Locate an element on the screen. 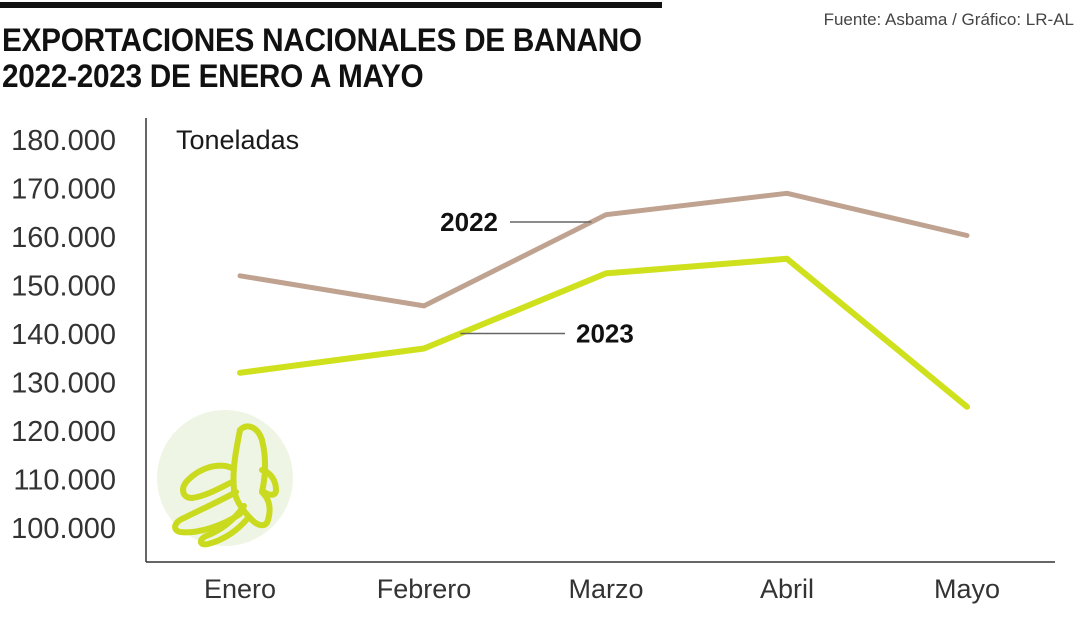 This screenshot has height=620, width=1080. top-rule is located at coordinates (331, 5).